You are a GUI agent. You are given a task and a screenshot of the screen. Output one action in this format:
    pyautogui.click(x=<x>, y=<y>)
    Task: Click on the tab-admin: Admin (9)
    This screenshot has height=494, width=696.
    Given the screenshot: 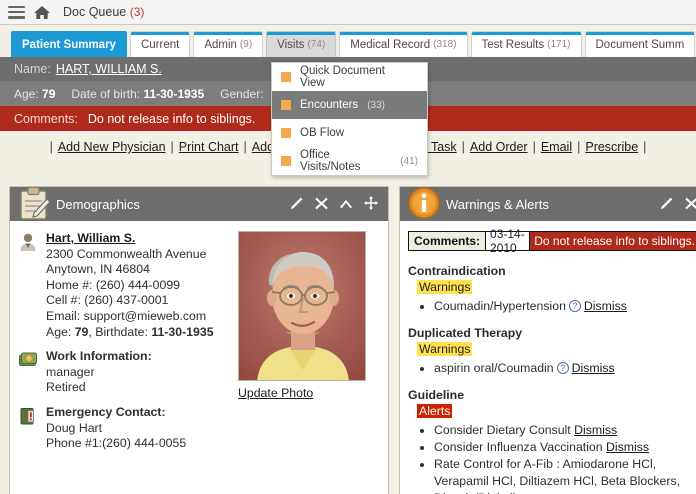 What is the action you would take?
    pyautogui.click(x=228, y=44)
    